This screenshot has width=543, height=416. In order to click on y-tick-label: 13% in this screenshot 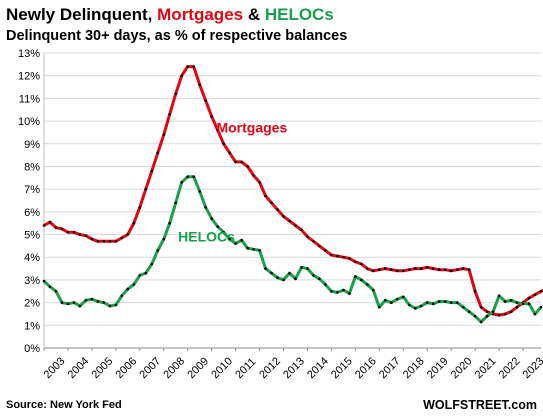, I will do `click(29, 54)`.